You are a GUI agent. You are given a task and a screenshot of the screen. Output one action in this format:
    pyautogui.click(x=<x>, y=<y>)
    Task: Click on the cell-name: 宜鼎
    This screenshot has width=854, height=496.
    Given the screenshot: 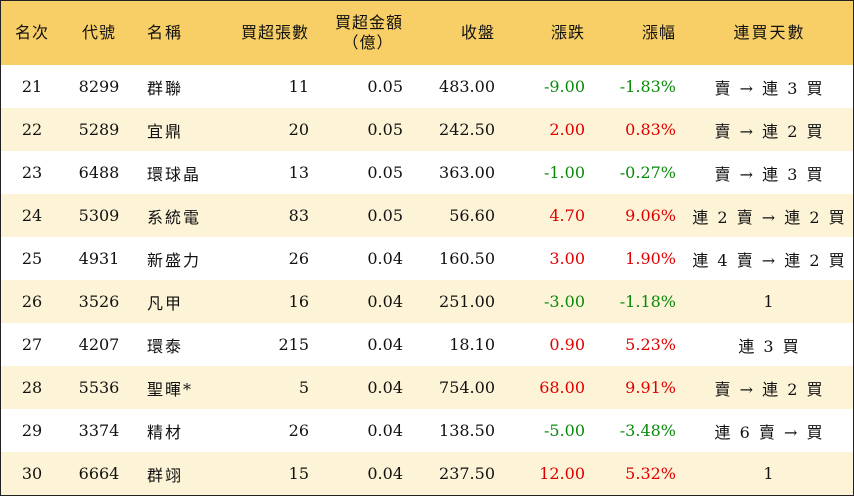 What is the action you would take?
    pyautogui.click(x=165, y=131)
    